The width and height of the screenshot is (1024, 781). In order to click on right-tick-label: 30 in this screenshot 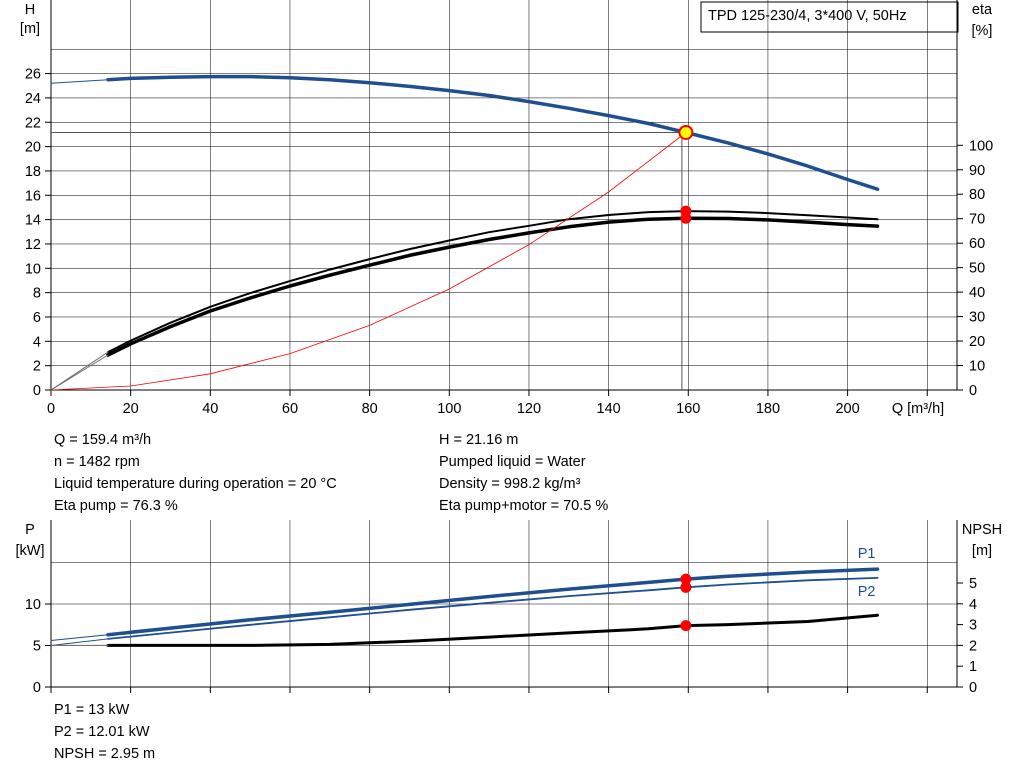, I will do `click(977, 318)`.